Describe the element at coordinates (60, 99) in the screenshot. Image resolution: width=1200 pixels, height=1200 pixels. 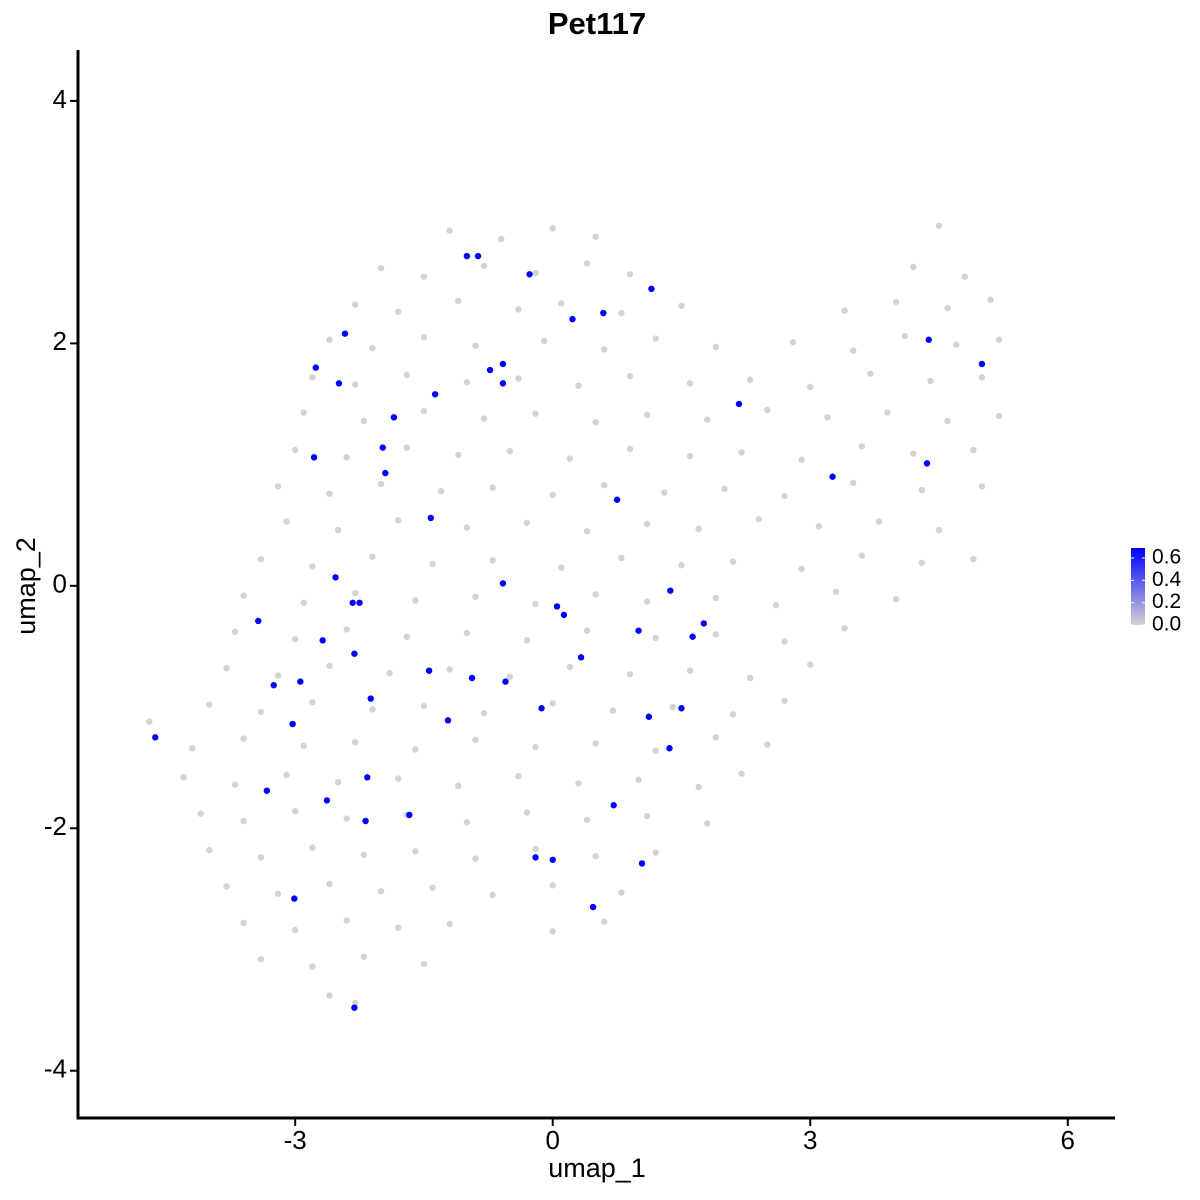
I see `y-tick-label: 4` at that location.